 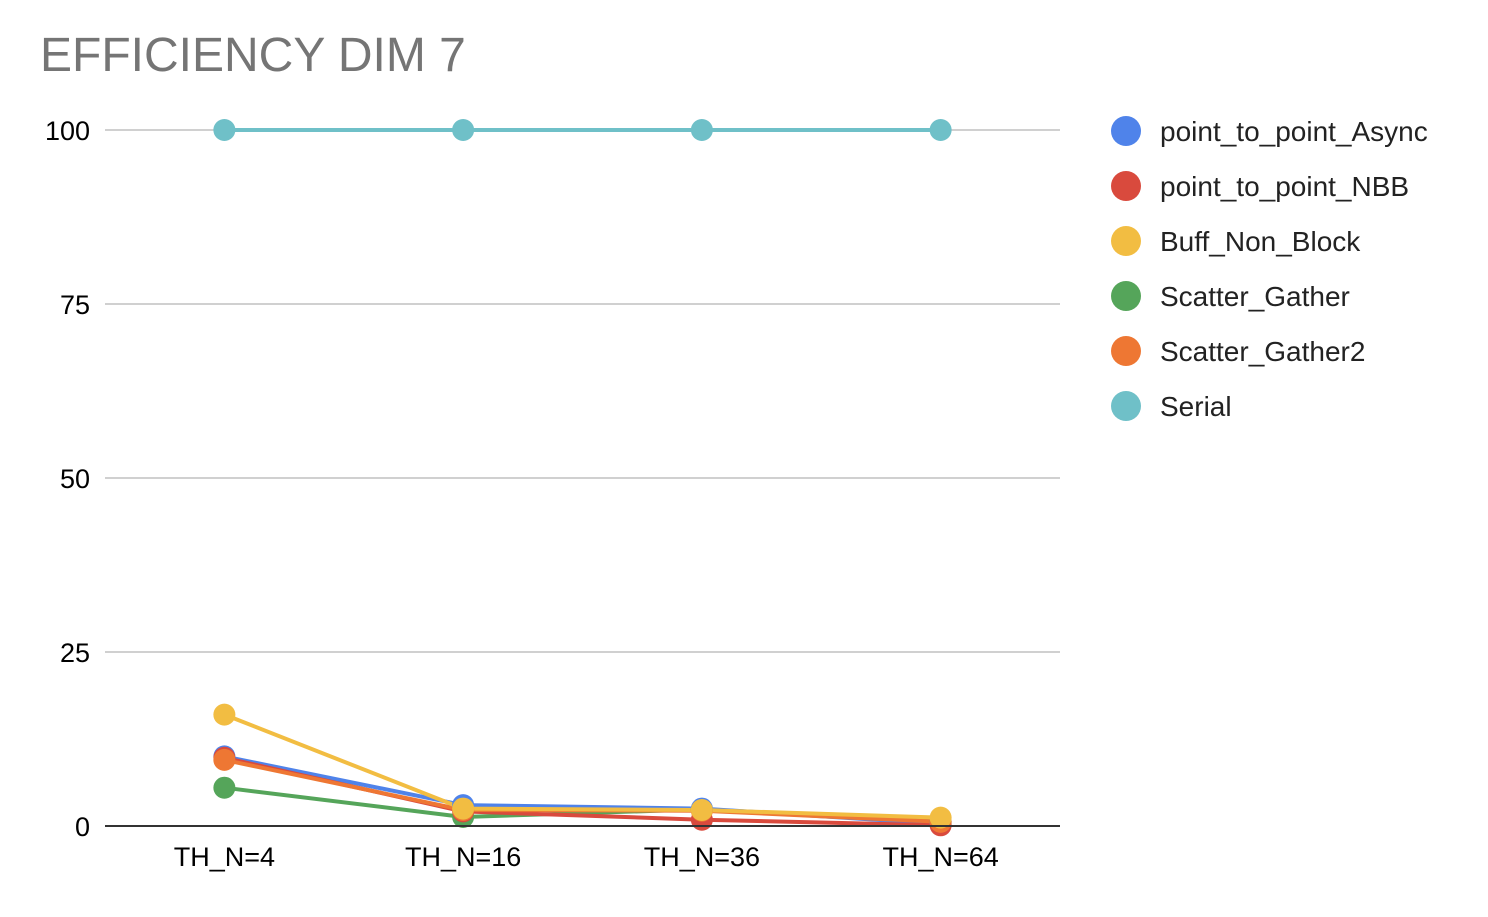 What do you see at coordinates (1294, 131) in the screenshot?
I see `legend-label: point_to_point_Async` at bounding box center [1294, 131].